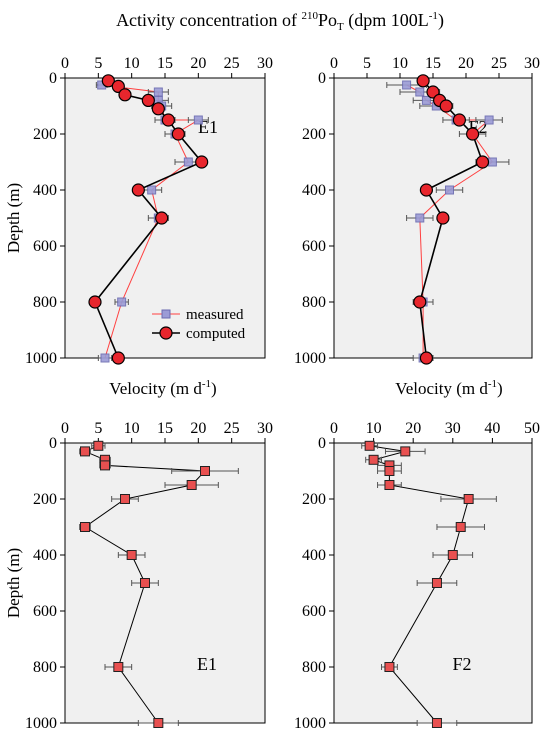  I want to click on x-tick-label: 40, so click(492, 428).